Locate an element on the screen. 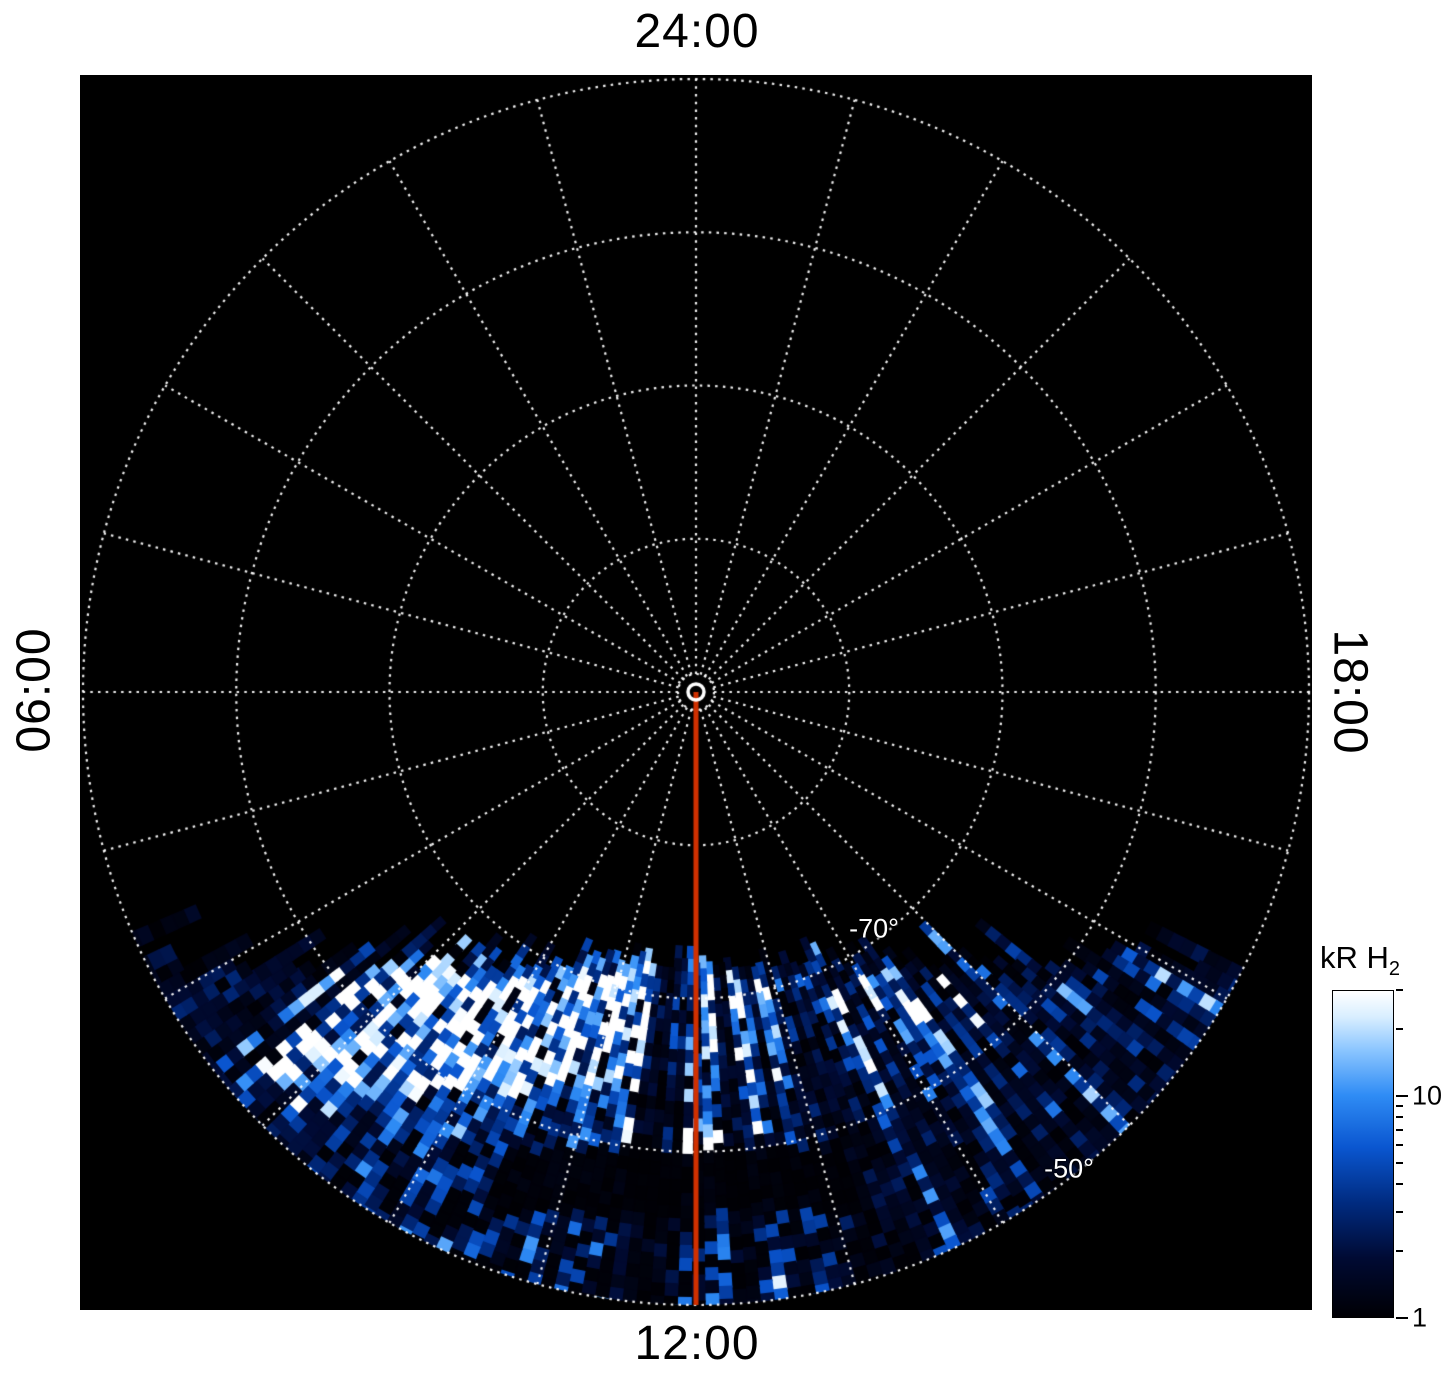 This screenshot has width=1447, height=1384. local-time-label-2400: 24:00 is located at coordinates (697, 31).